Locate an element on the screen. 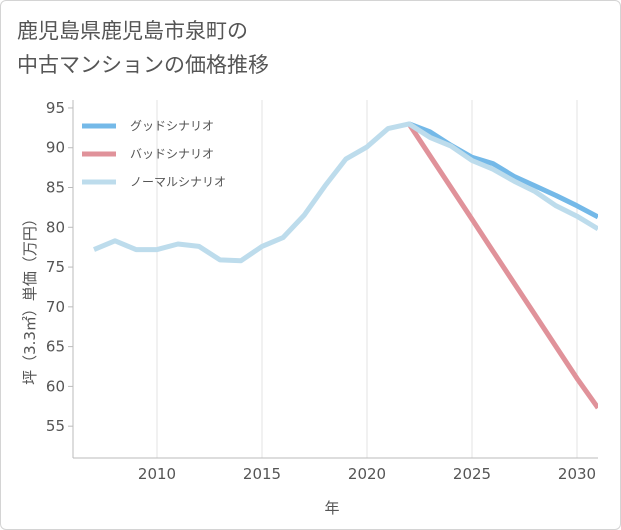 The width and height of the screenshot is (621, 530). legend-label-0: グッドシナリオ is located at coordinates (172, 126).